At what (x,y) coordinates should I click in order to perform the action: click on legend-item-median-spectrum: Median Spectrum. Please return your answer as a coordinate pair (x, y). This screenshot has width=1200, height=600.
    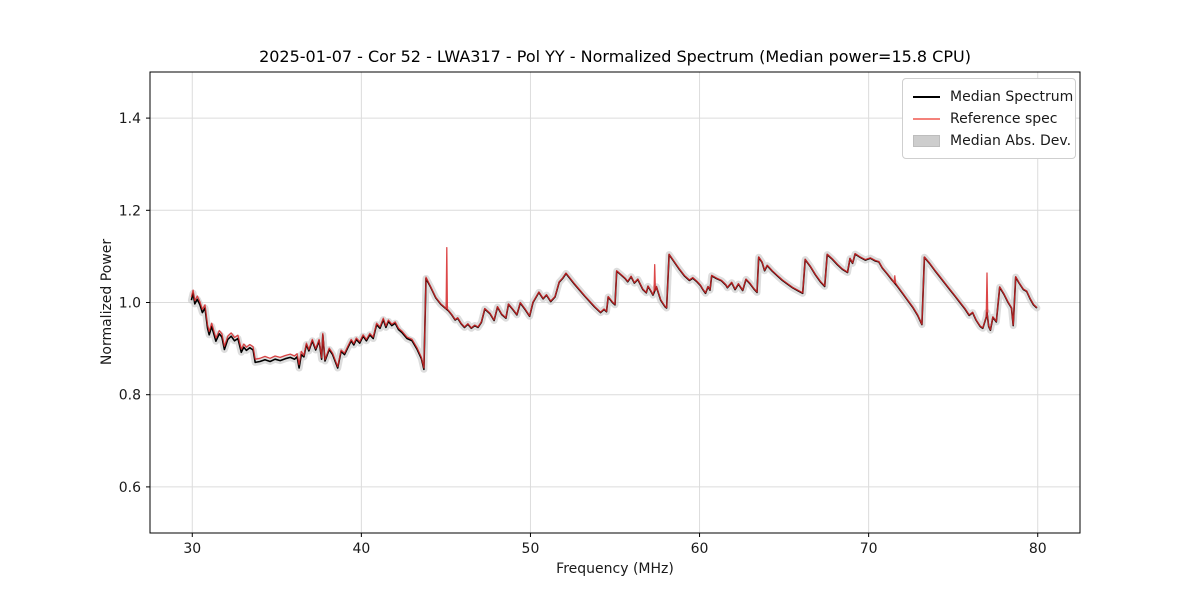
    Looking at the image, I should click on (993, 97).